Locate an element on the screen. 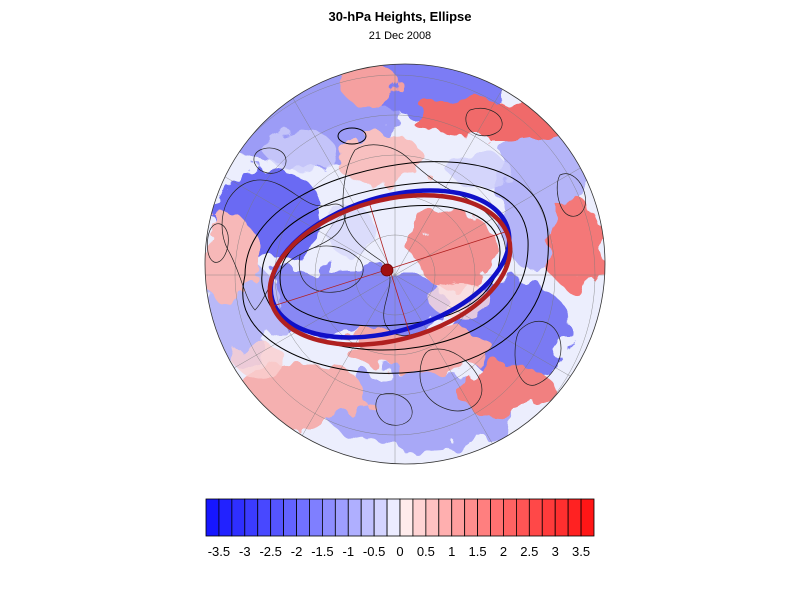  height-contour-outer is located at coordinates (395, 267).